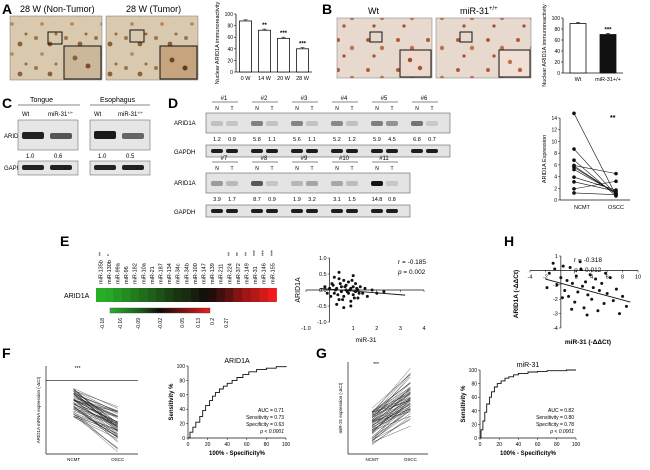  What do you see at coordinates (557, 63) in the screenshot?
I see `y-tick-label: 20` at bounding box center [557, 63].